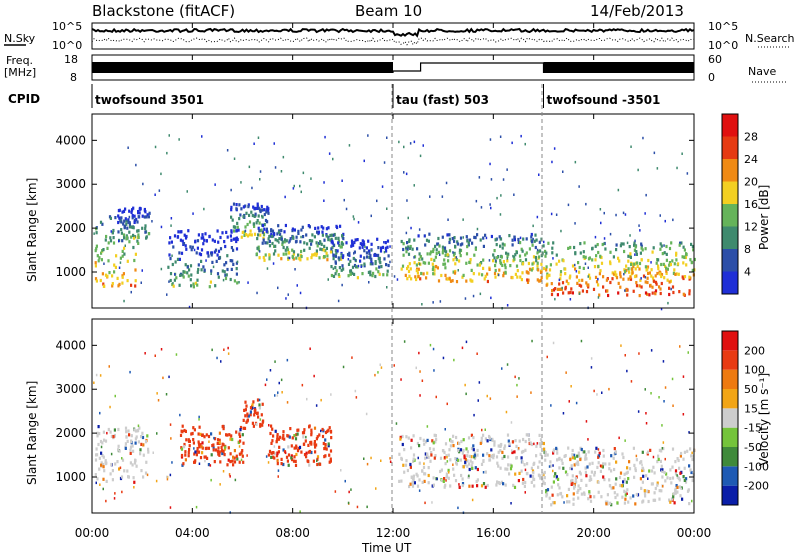 The width and height of the screenshot is (800, 554). Describe the element at coordinates (730, 360) in the screenshot. I see `colorbar-swatch` at that location.